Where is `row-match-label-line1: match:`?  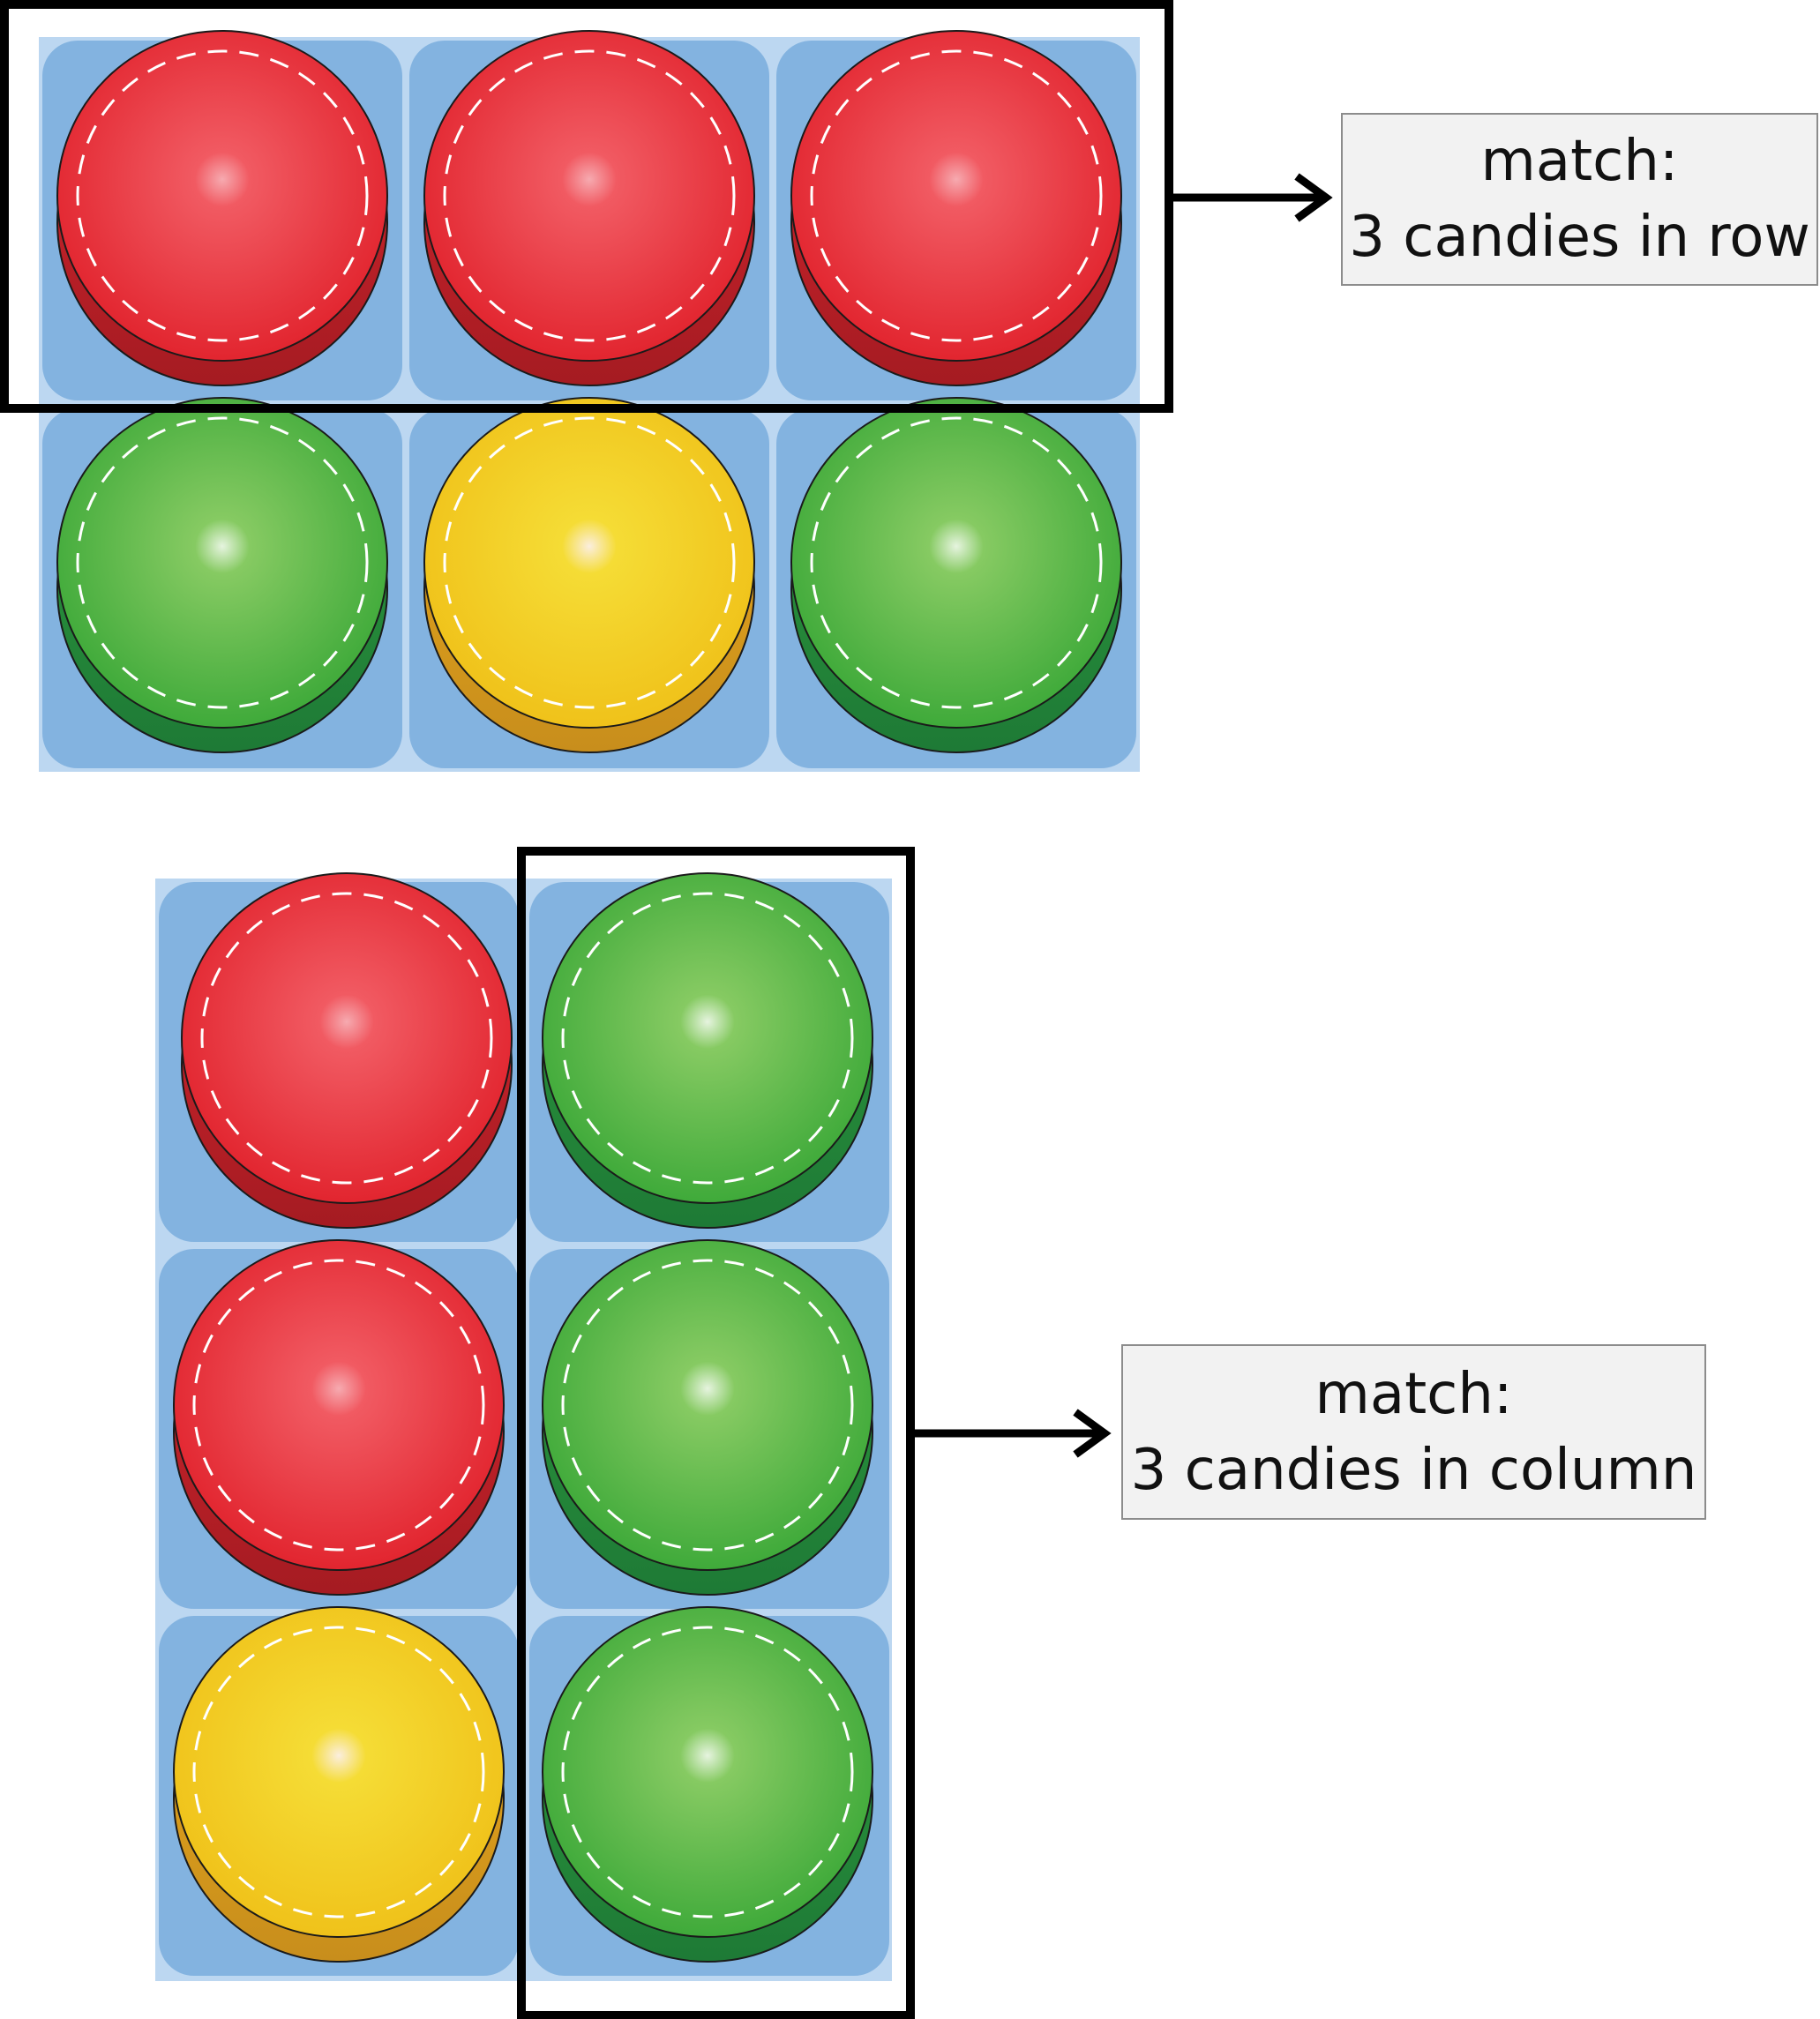
row-match-label-line1: match: is located at coordinates (1579, 161).